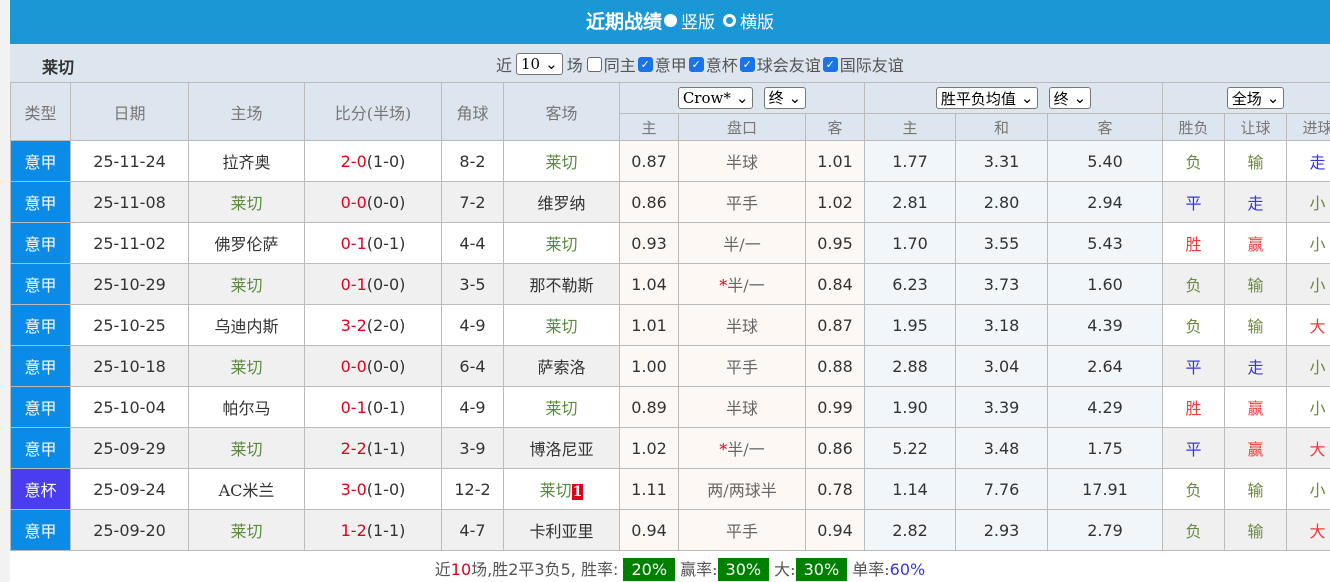  Describe the element at coordinates (561, 285) in the screenshot. I see `away-team: 那不勒斯` at that location.